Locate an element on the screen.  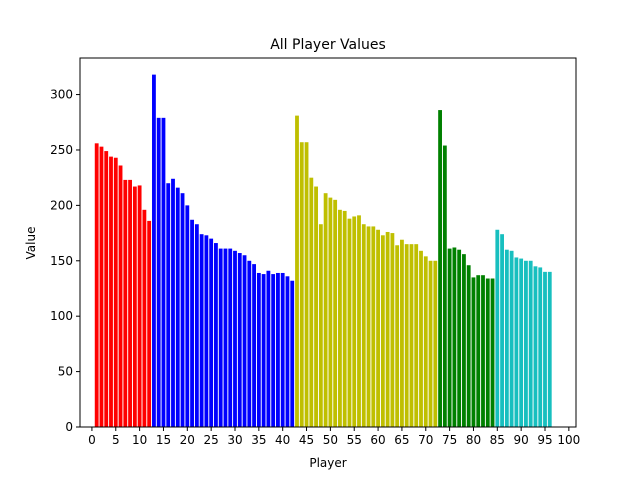
y-axis-ticks: 0 50 100 150 200 250 300 is located at coordinates (65, 261).